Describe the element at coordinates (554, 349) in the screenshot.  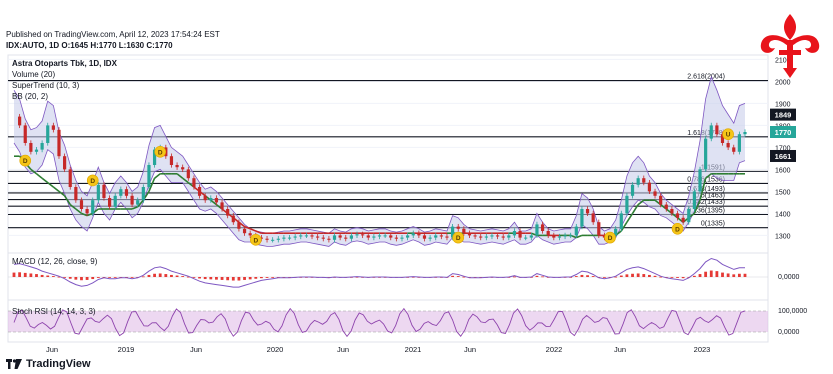
I see `time-tick-label: 2022` at that location.